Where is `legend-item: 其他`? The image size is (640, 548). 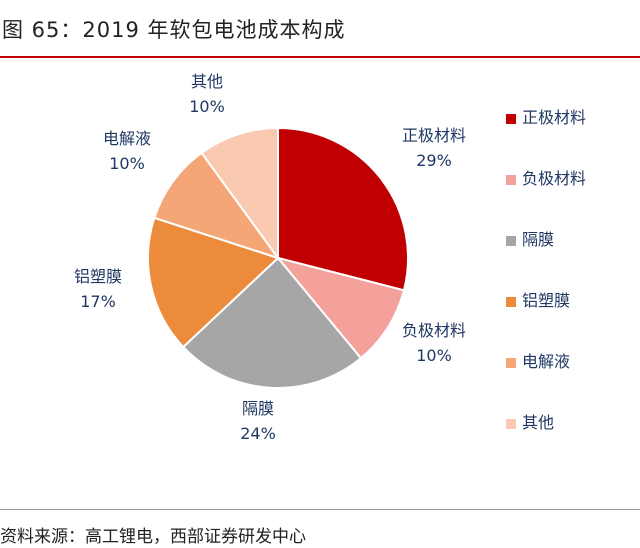
legend-item: 其他 is located at coordinates (573, 439).